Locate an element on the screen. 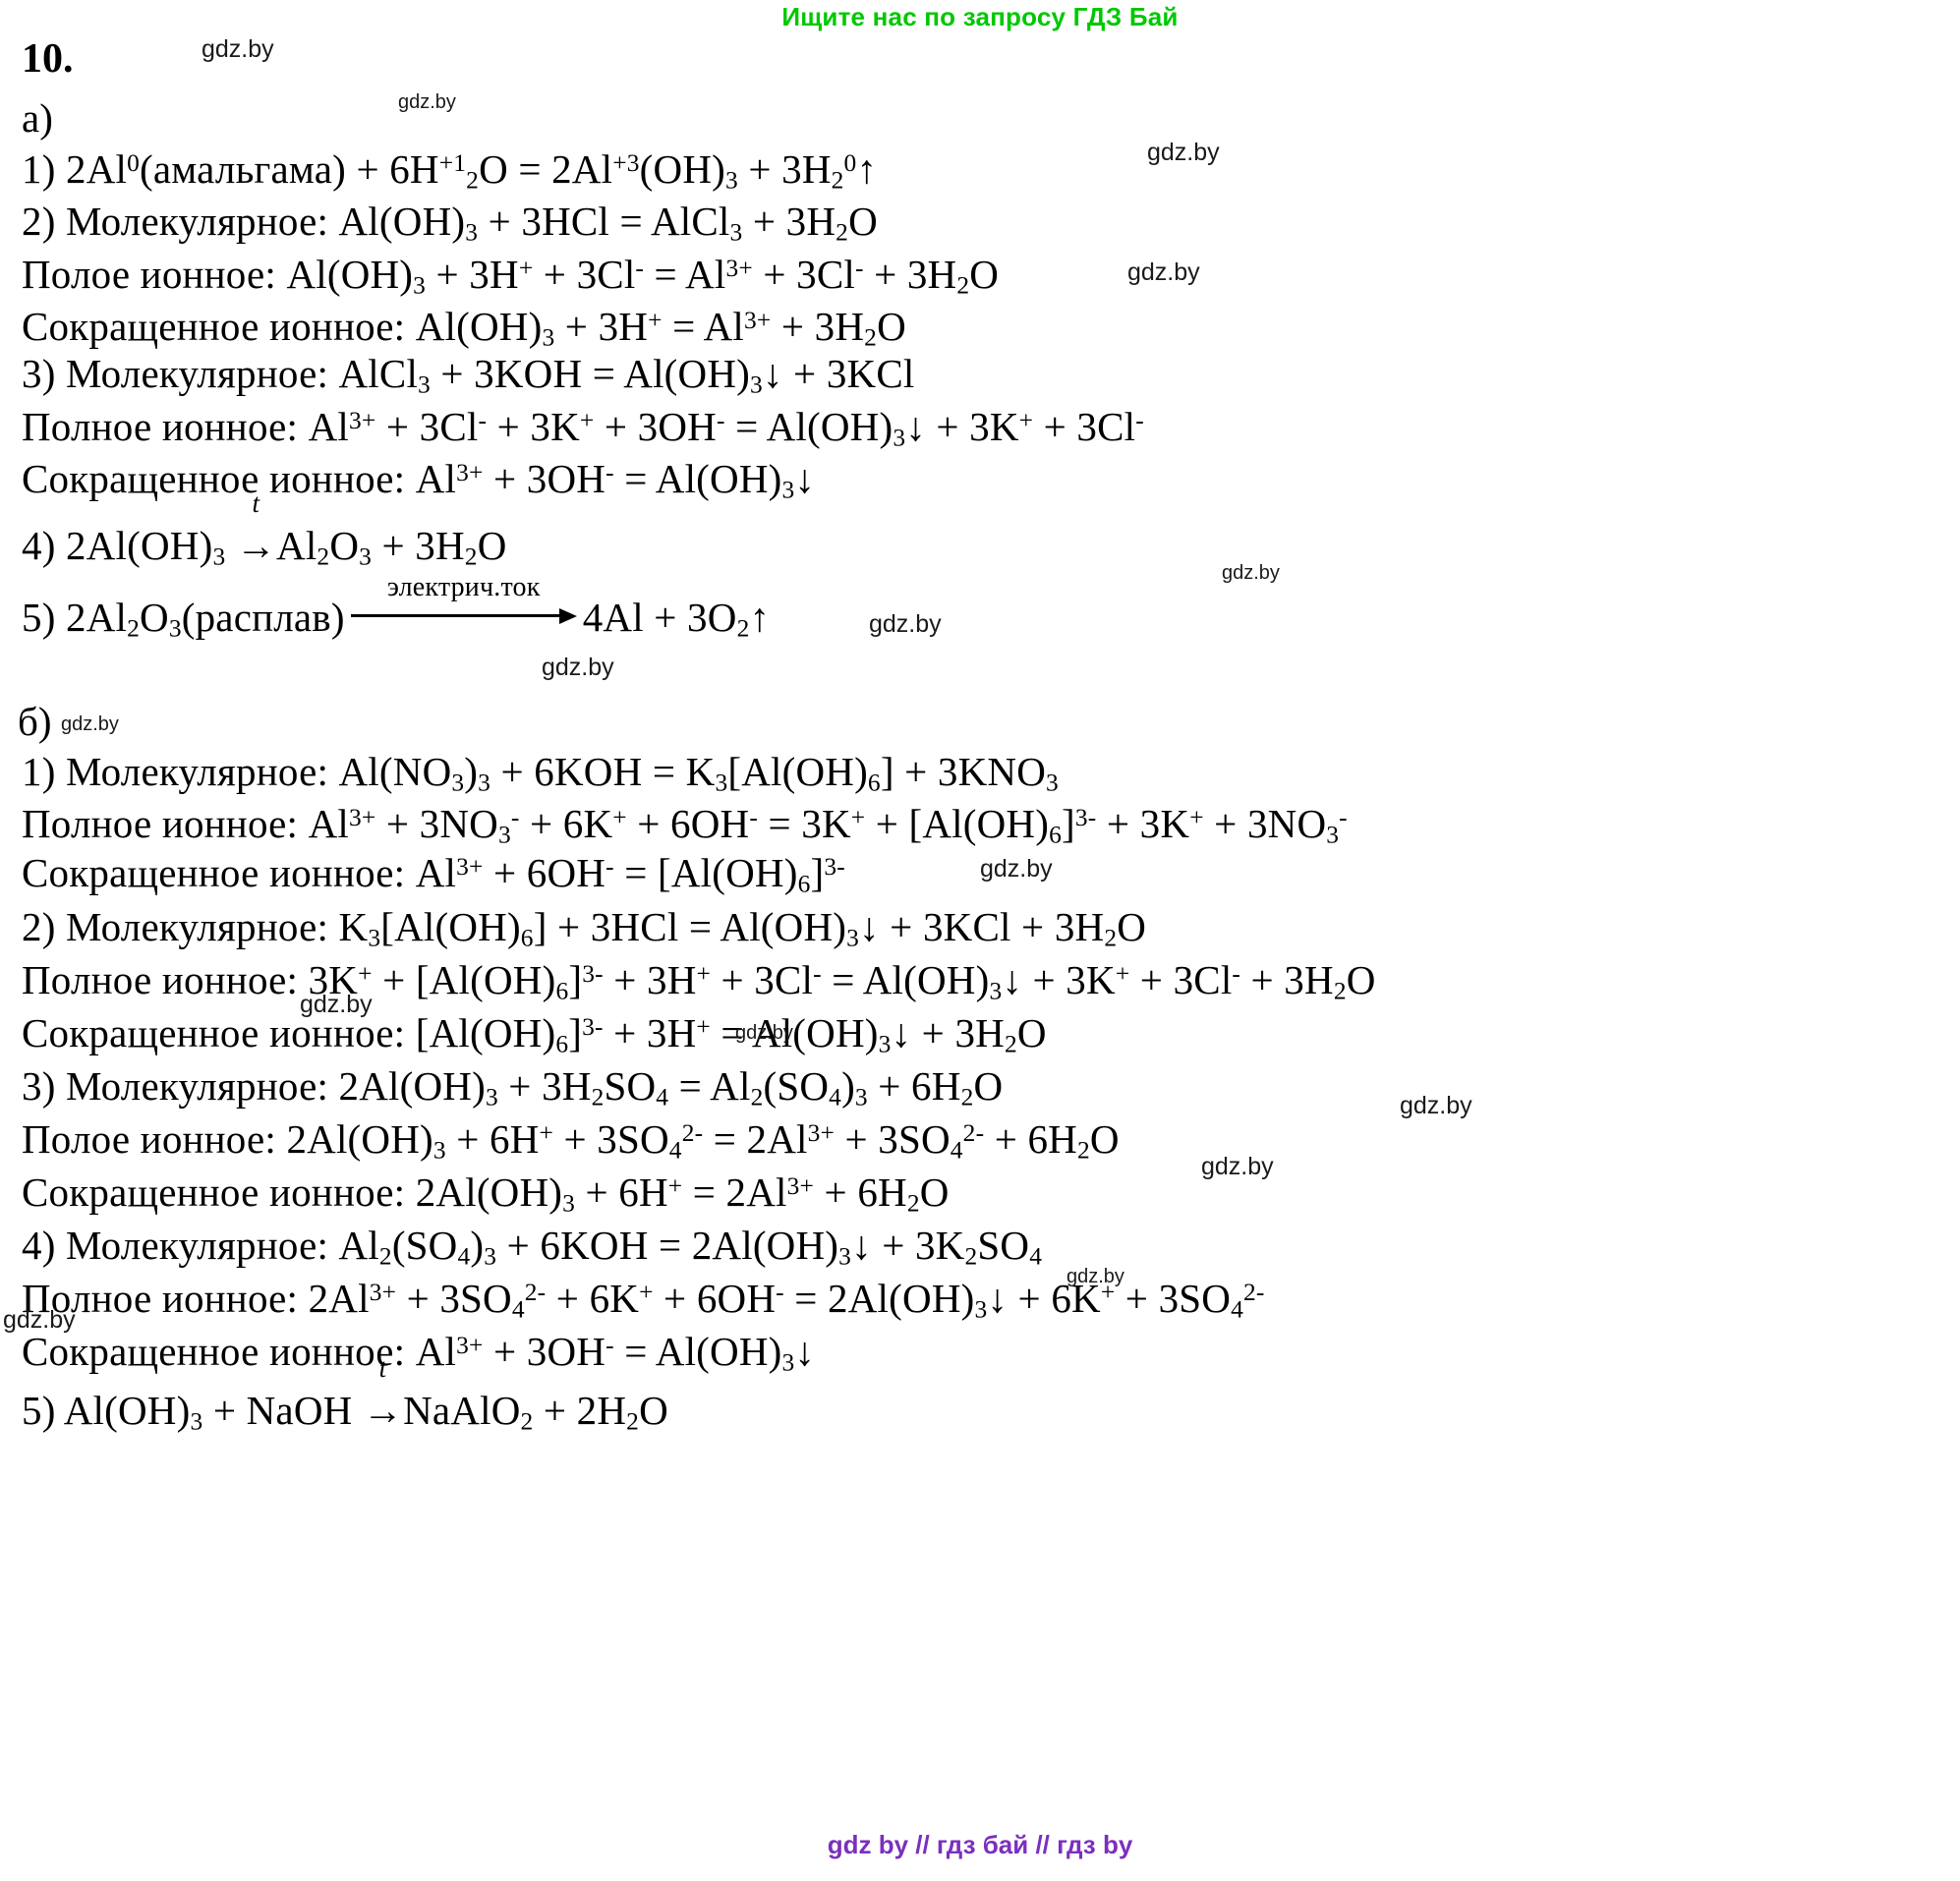 The width and height of the screenshot is (1960, 1881). equation-line-a5: 5) 2Al2O3(расплав) электрич.ток 4Al + 3O2↑ is located at coordinates (397, 608).